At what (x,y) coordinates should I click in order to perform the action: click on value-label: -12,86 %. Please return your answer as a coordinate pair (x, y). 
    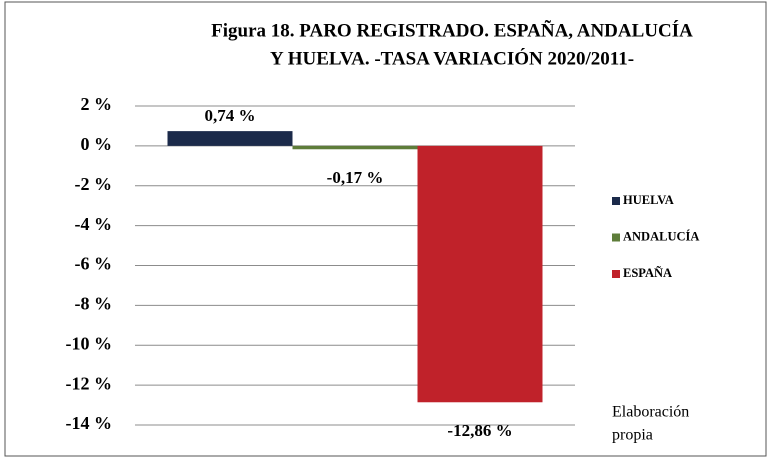
    Looking at the image, I should click on (479, 430).